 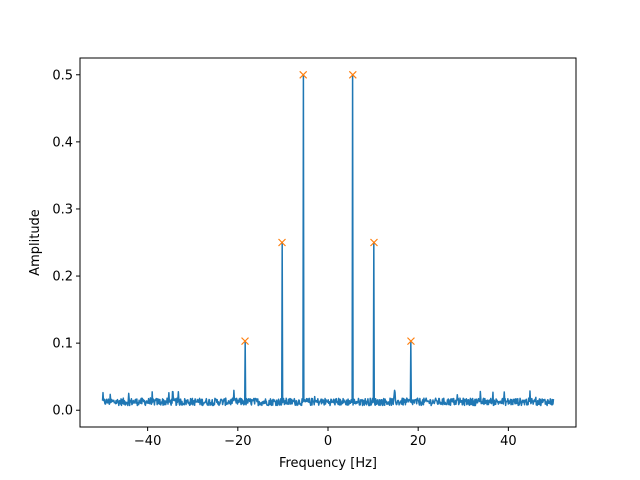 What do you see at coordinates (35, 242) in the screenshot?
I see `y-axis-label: Amplitude` at bounding box center [35, 242].